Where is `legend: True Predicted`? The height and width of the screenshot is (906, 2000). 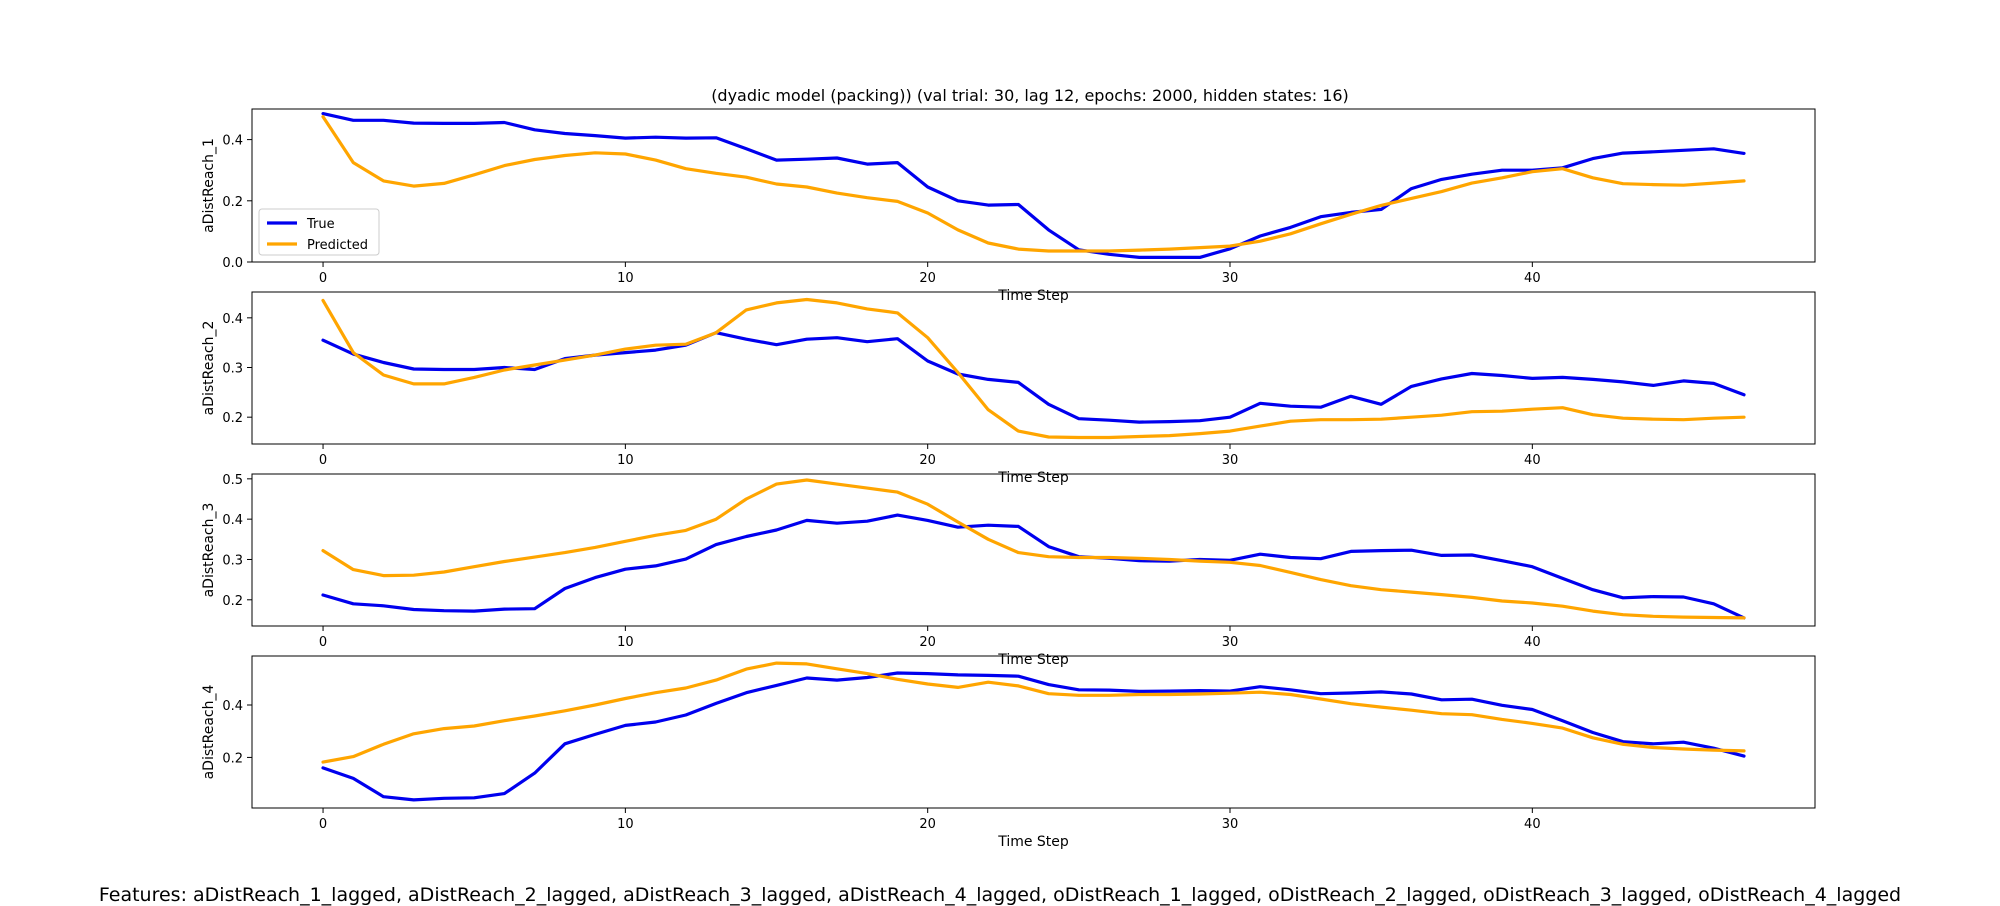 legend: True Predicted is located at coordinates (319, 232).